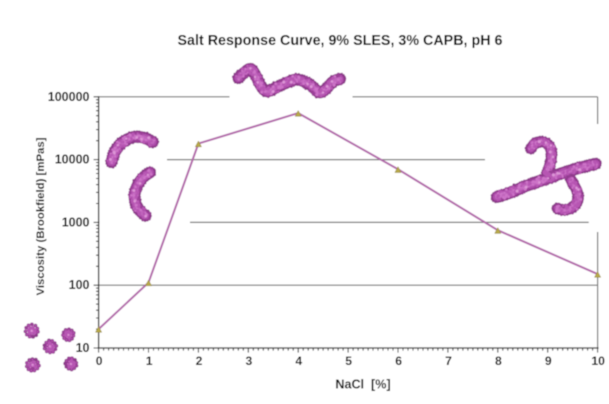 This screenshot has height=404, width=609. Describe the element at coordinates (448, 361) in the screenshot. I see `svg-text: 7` at that location.